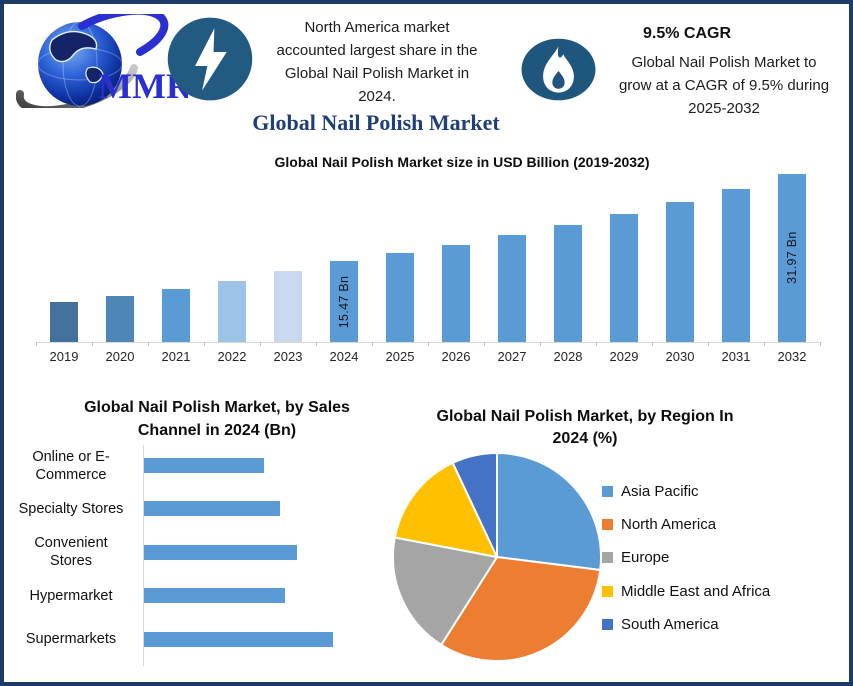 This screenshot has height=686, width=853. What do you see at coordinates (696, 591) in the screenshot?
I see `legend-label: Middle East and Africa` at bounding box center [696, 591].